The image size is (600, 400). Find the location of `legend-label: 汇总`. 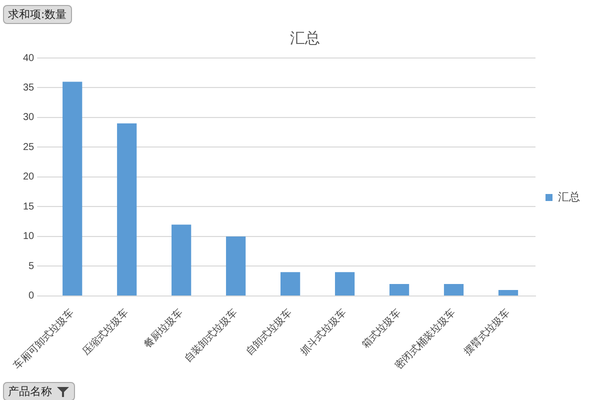

legend-label: 汇总 is located at coordinates (569, 197).